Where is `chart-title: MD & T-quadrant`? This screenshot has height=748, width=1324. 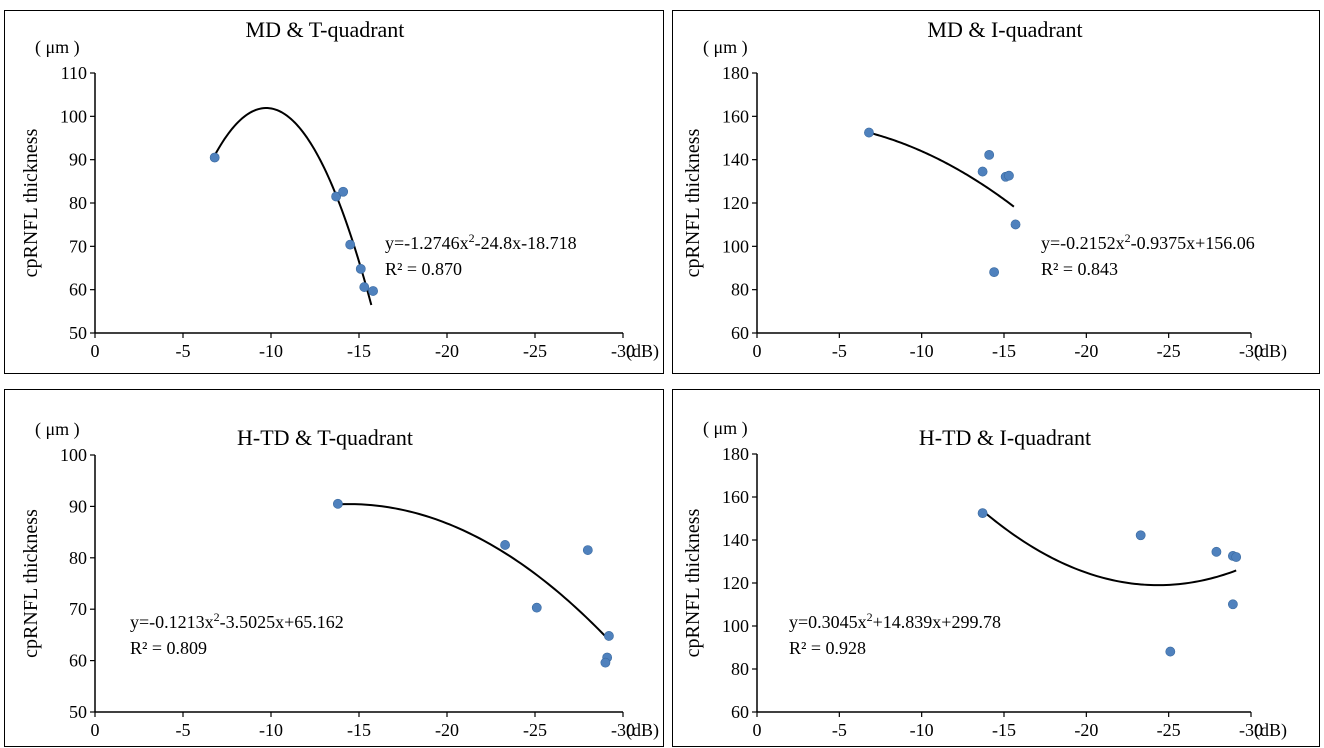 chart-title: MD & T-quadrant is located at coordinates (325, 29).